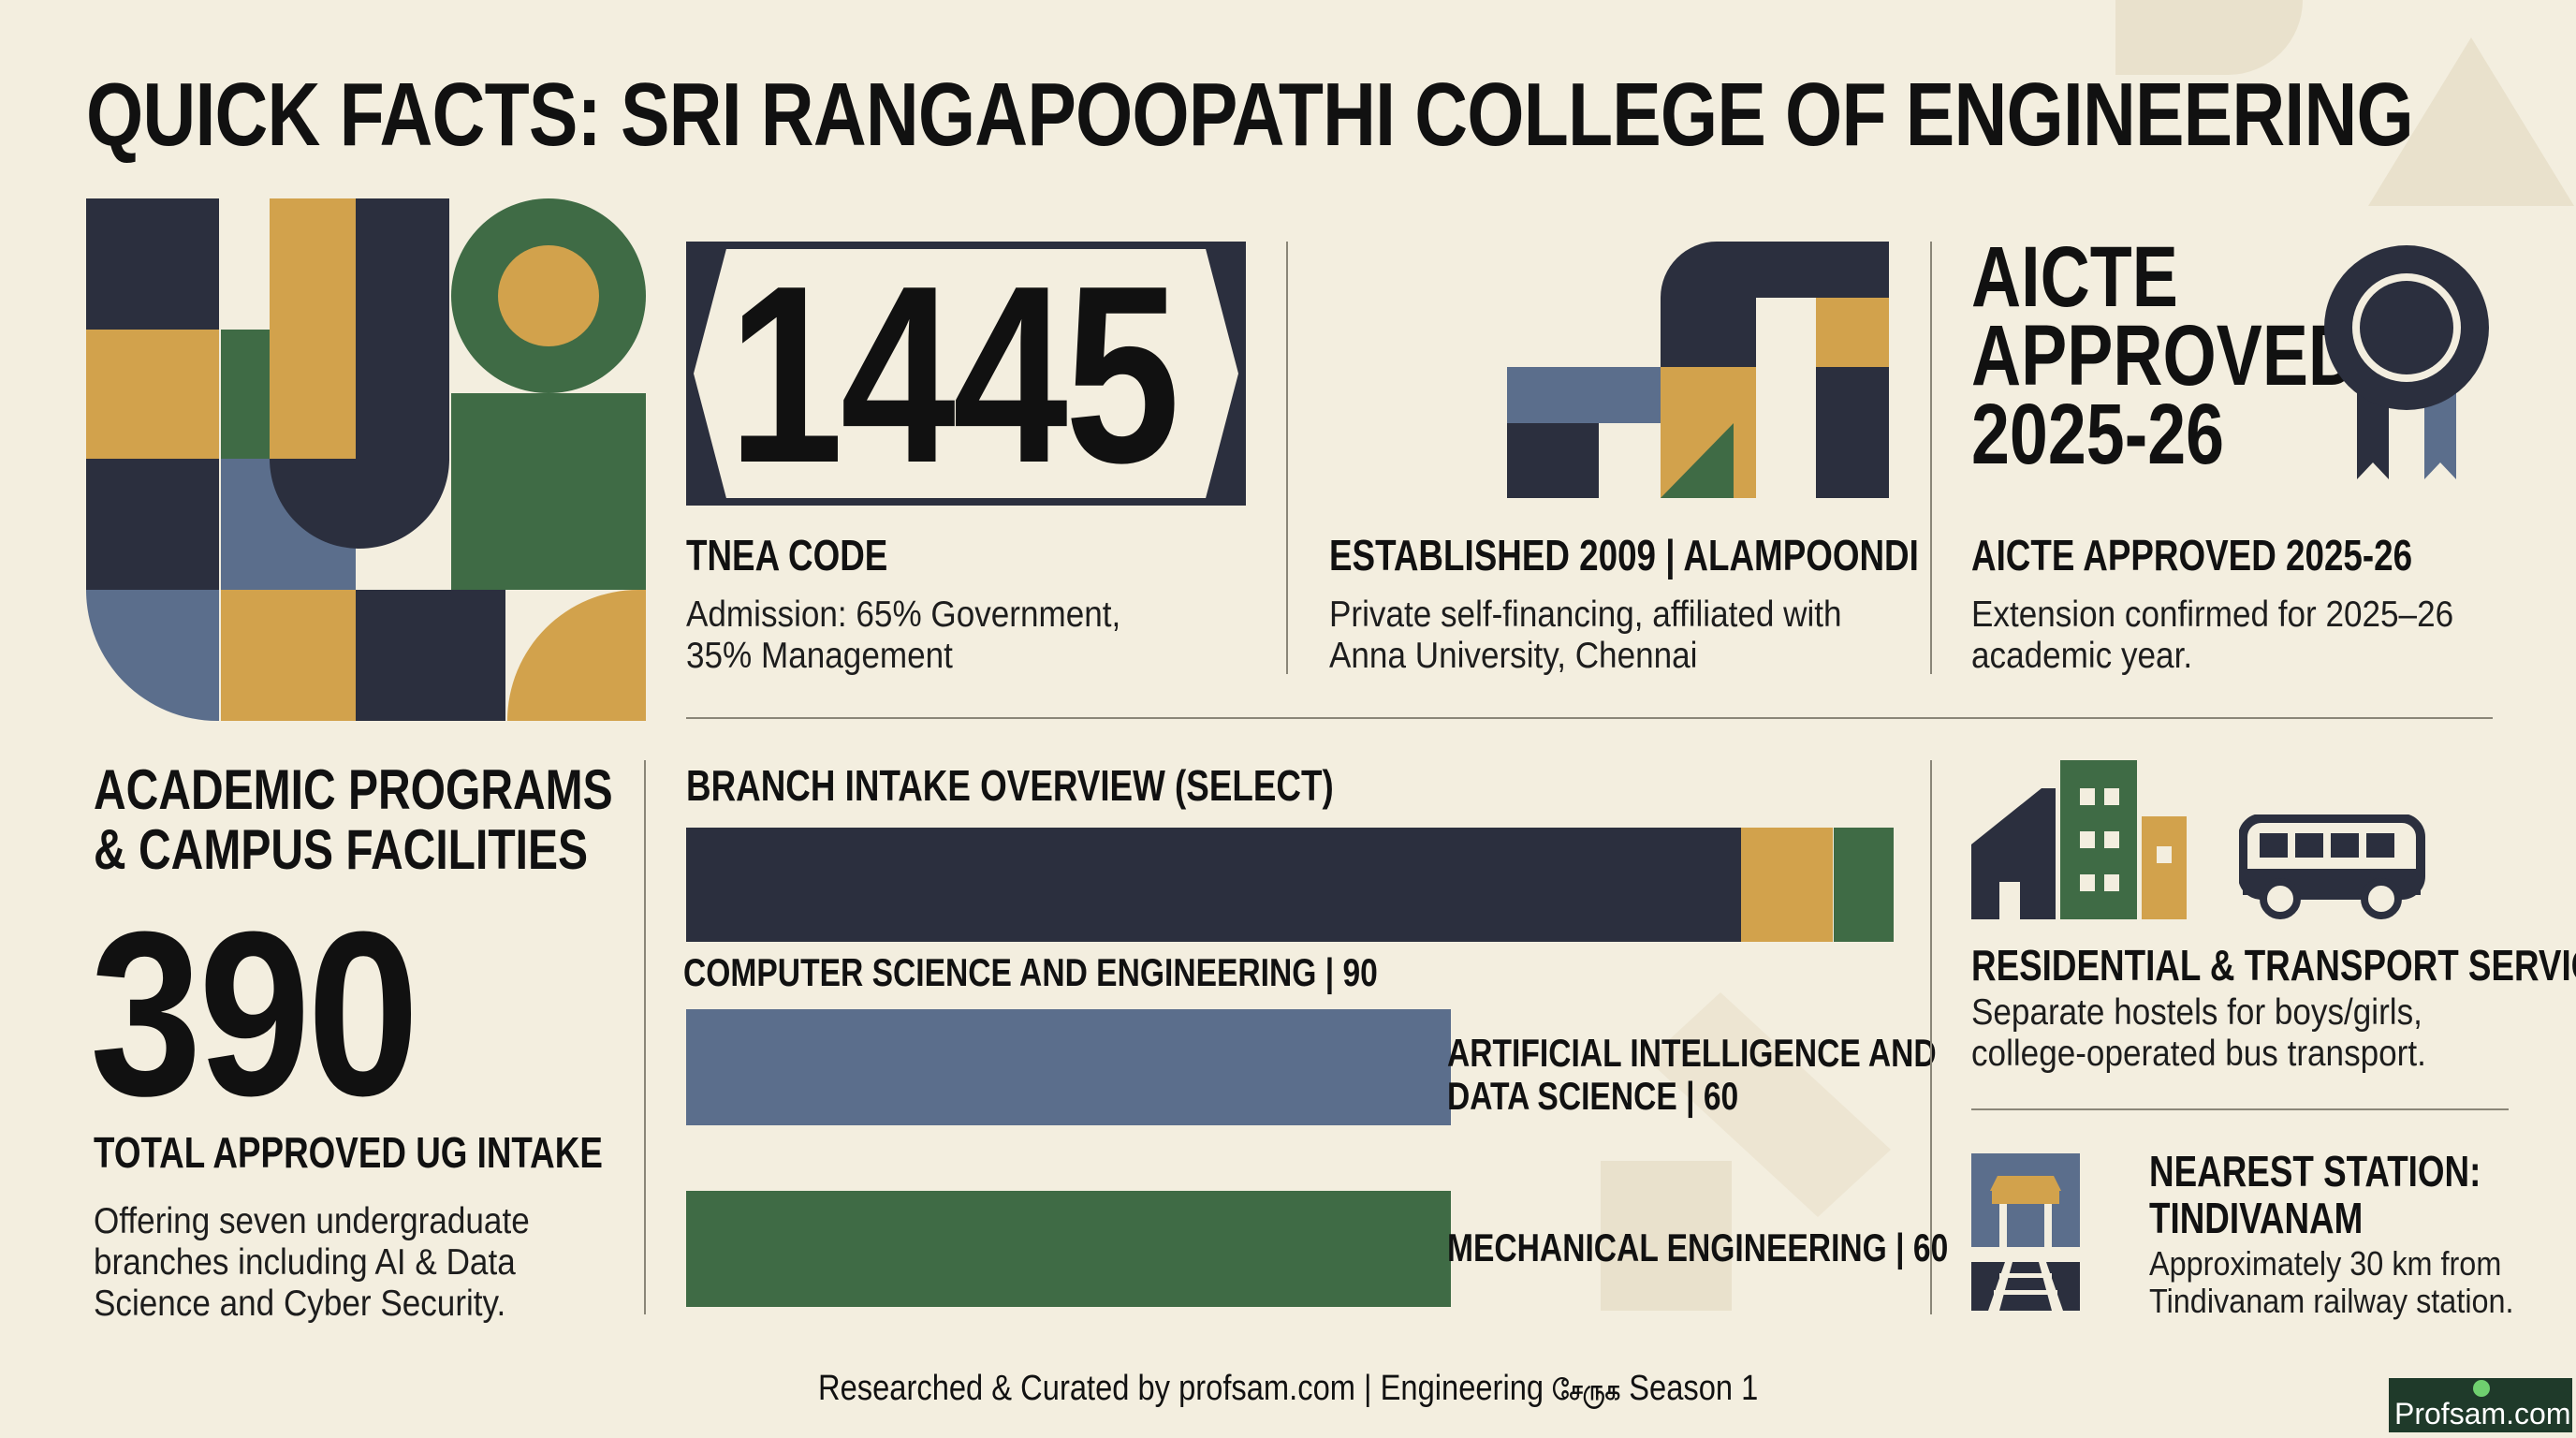 The width and height of the screenshot is (2576, 1438). What do you see at coordinates (254, 1013) in the screenshot?
I see `total-intake-value: 390` at bounding box center [254, 1013].